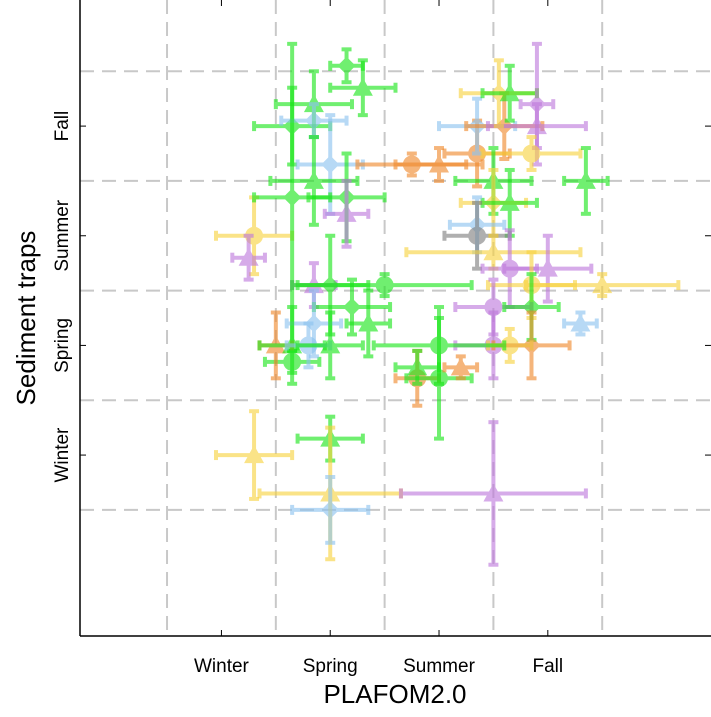 The image size is (711, 717). I want to click on y-tick-label: Summer, so click(62, 235).